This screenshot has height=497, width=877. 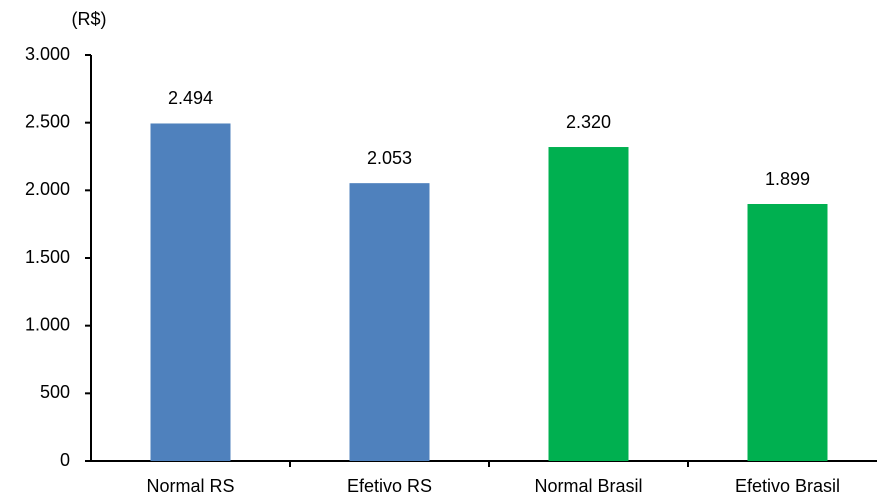 I want to click on y-tick-label: 1.500, so click(x=47, y=257).